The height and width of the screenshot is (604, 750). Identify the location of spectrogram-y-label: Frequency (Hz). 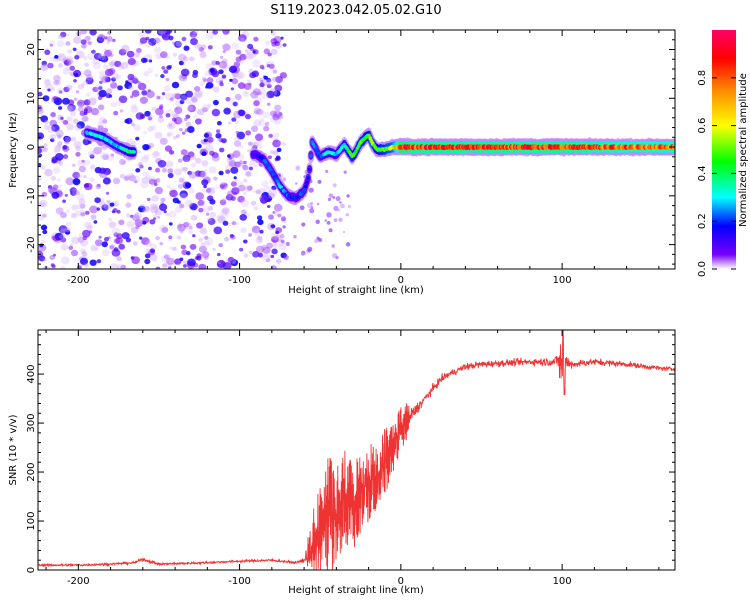
(13, 150).